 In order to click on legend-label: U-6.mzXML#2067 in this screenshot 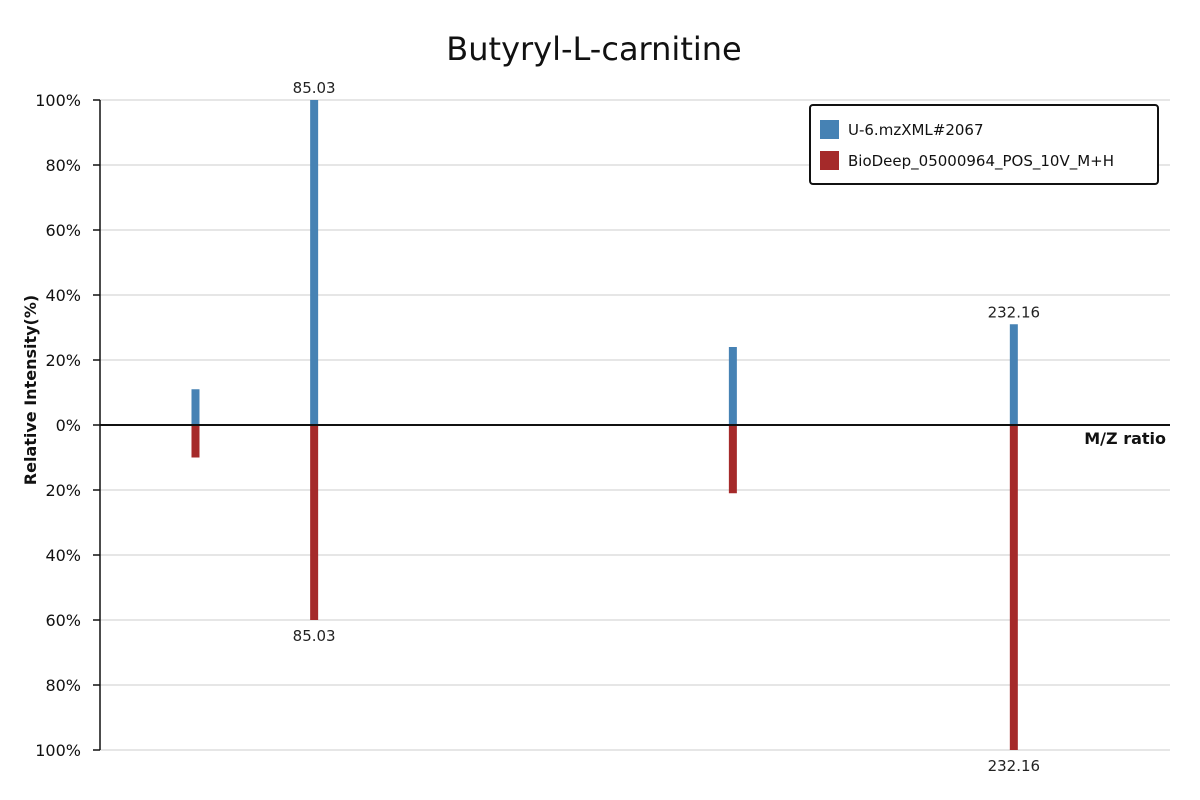, I will do `click(916, 130)`.